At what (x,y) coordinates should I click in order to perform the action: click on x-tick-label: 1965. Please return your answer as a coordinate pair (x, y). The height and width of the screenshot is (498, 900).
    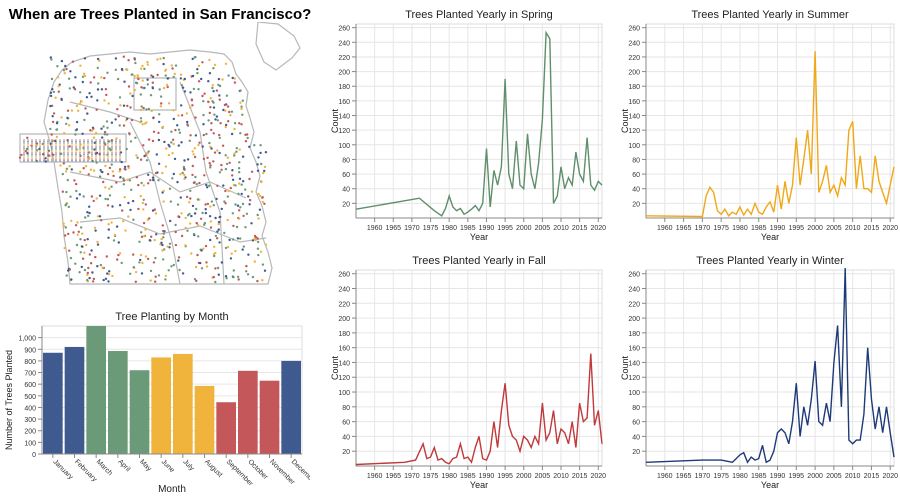
    Looking at the image, I should click on (393, 476).